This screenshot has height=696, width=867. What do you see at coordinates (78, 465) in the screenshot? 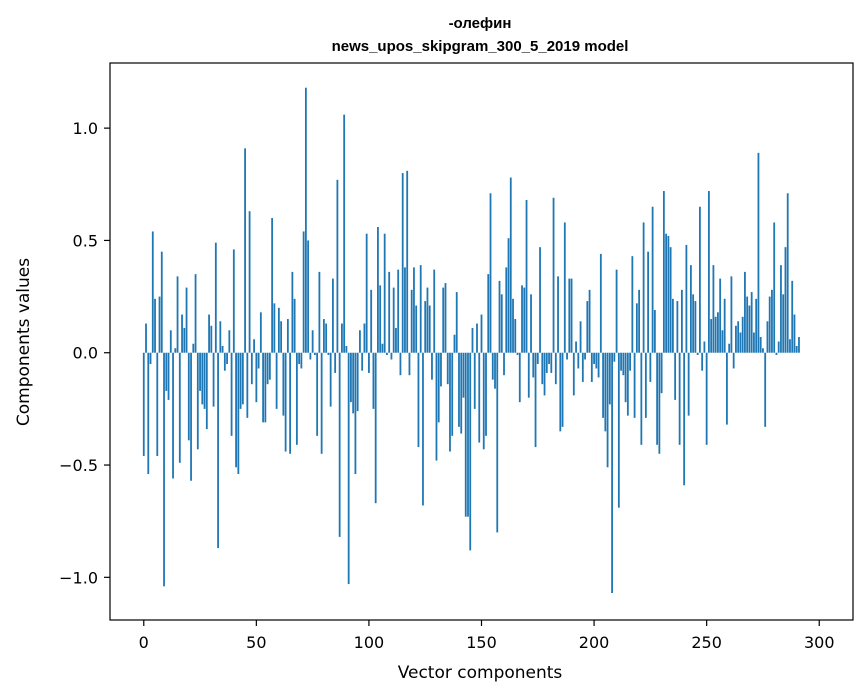
I see `y-tick-label: −0.5` at bounding box center [78, 465].